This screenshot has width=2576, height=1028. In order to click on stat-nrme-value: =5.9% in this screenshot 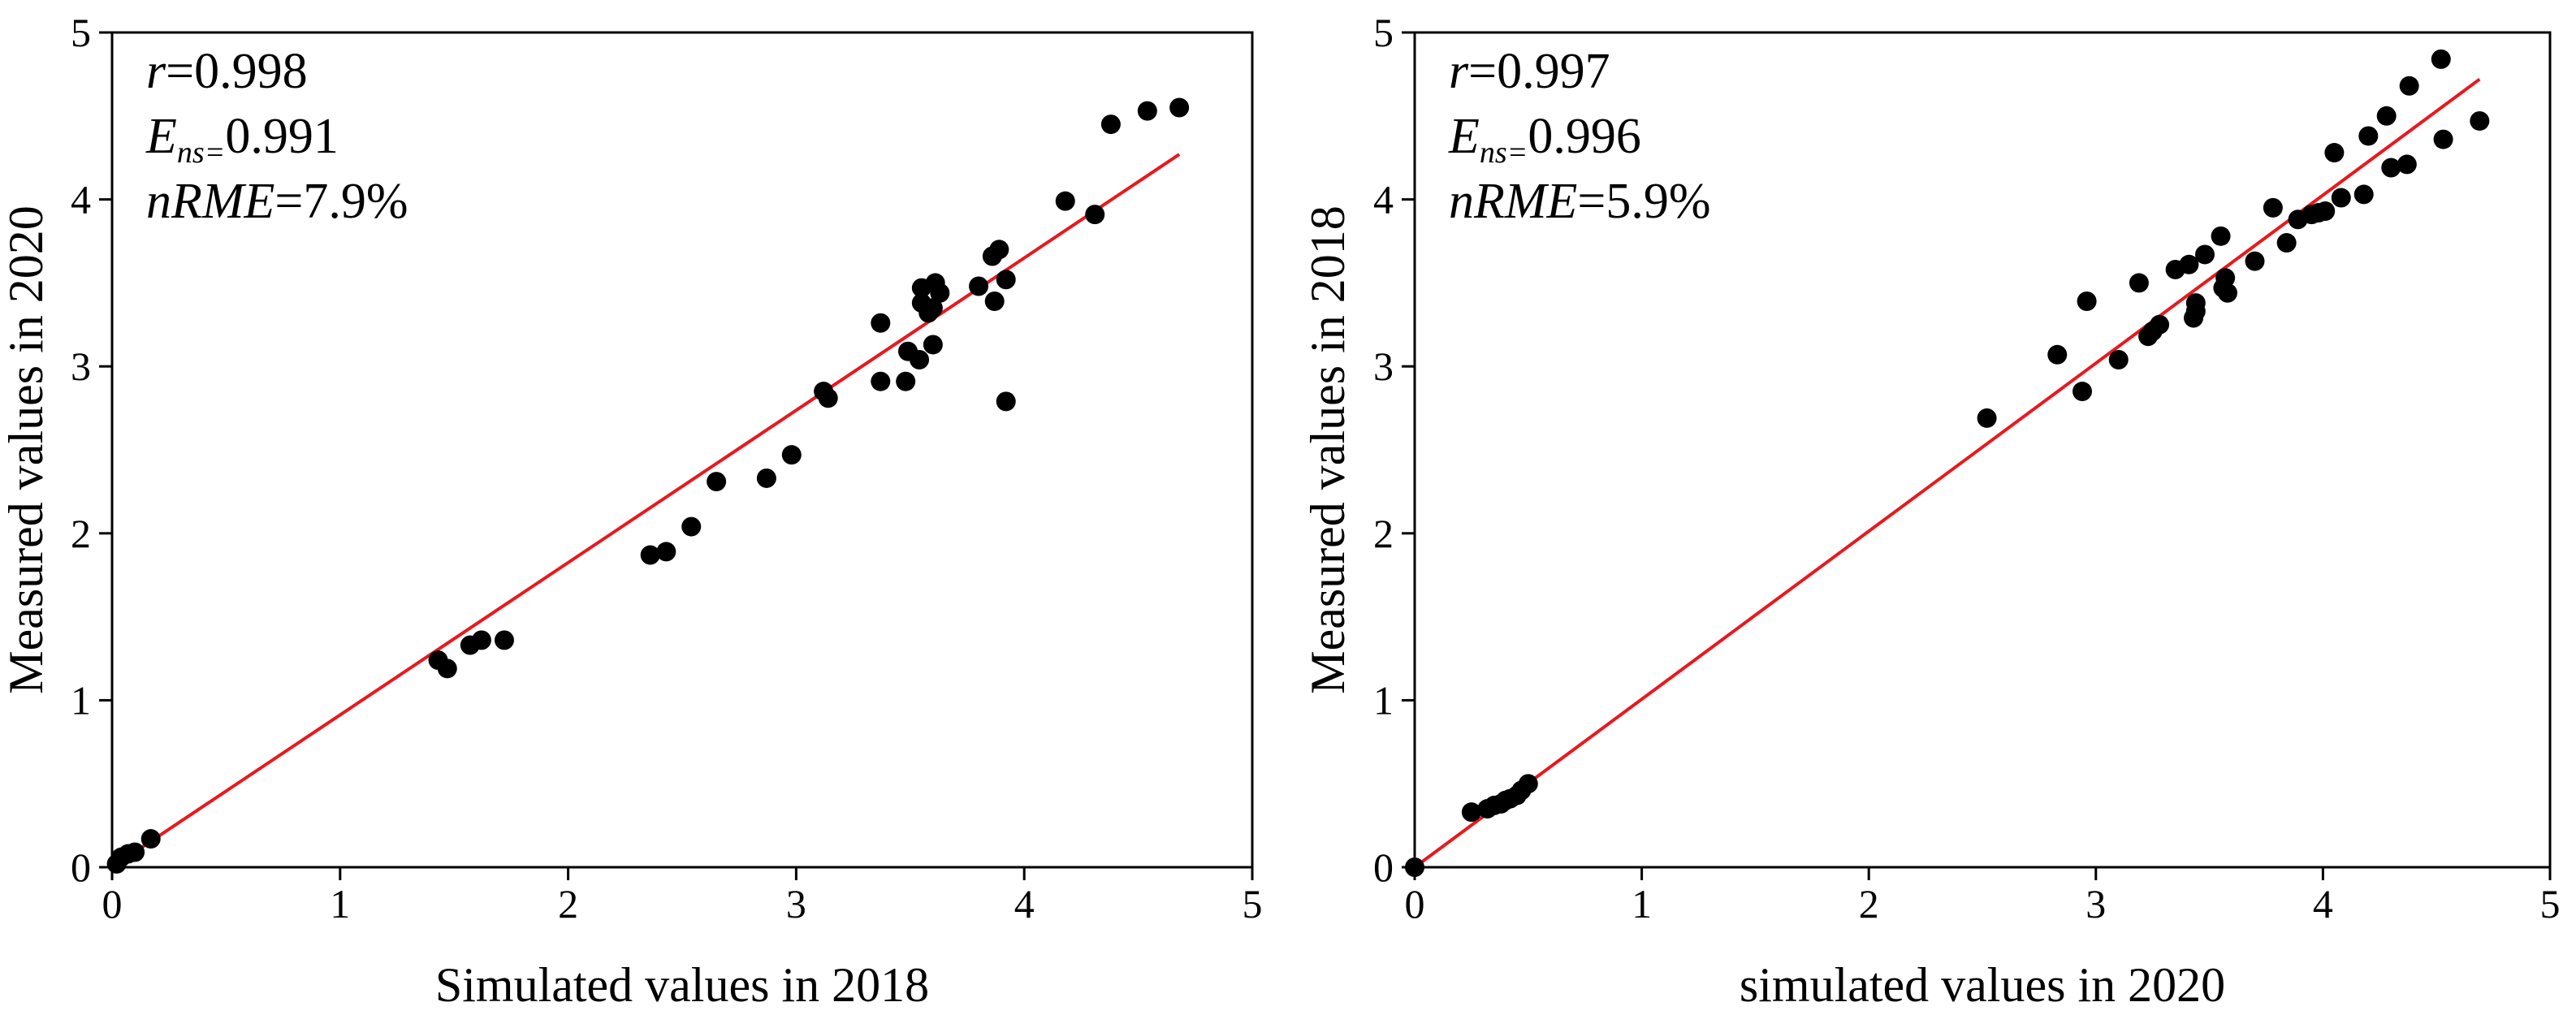, I will do `click(1644, 202)`.